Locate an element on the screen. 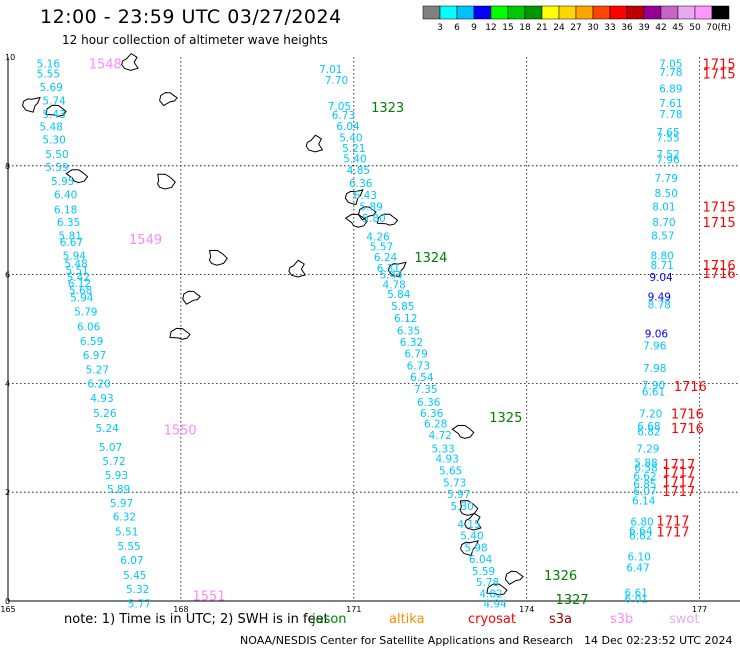 This screenshot has width=740, height=650. time-label-cryosat: 1715 is located at coordinates (719, 65).